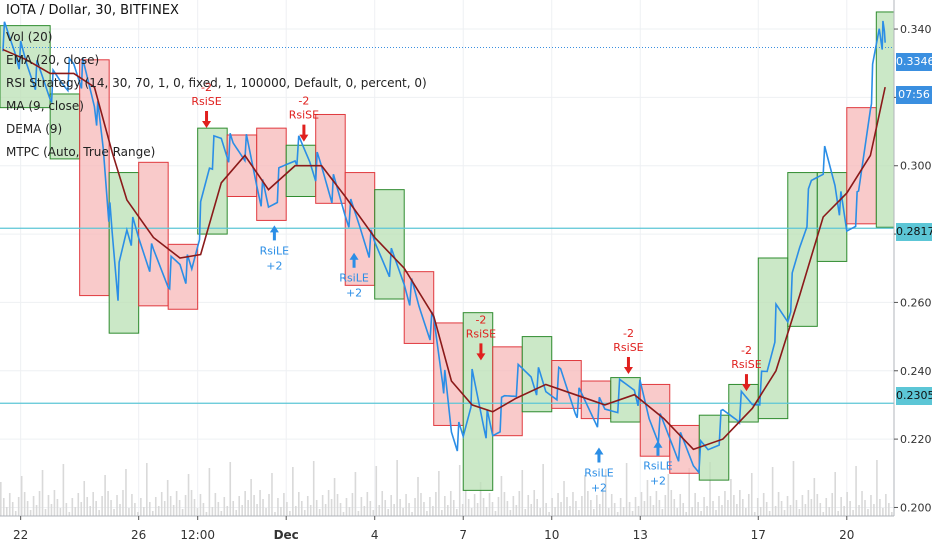 This screenshot has height=550, width=932. I want to click on legend-volume: Vol (20), so click(29, 37).